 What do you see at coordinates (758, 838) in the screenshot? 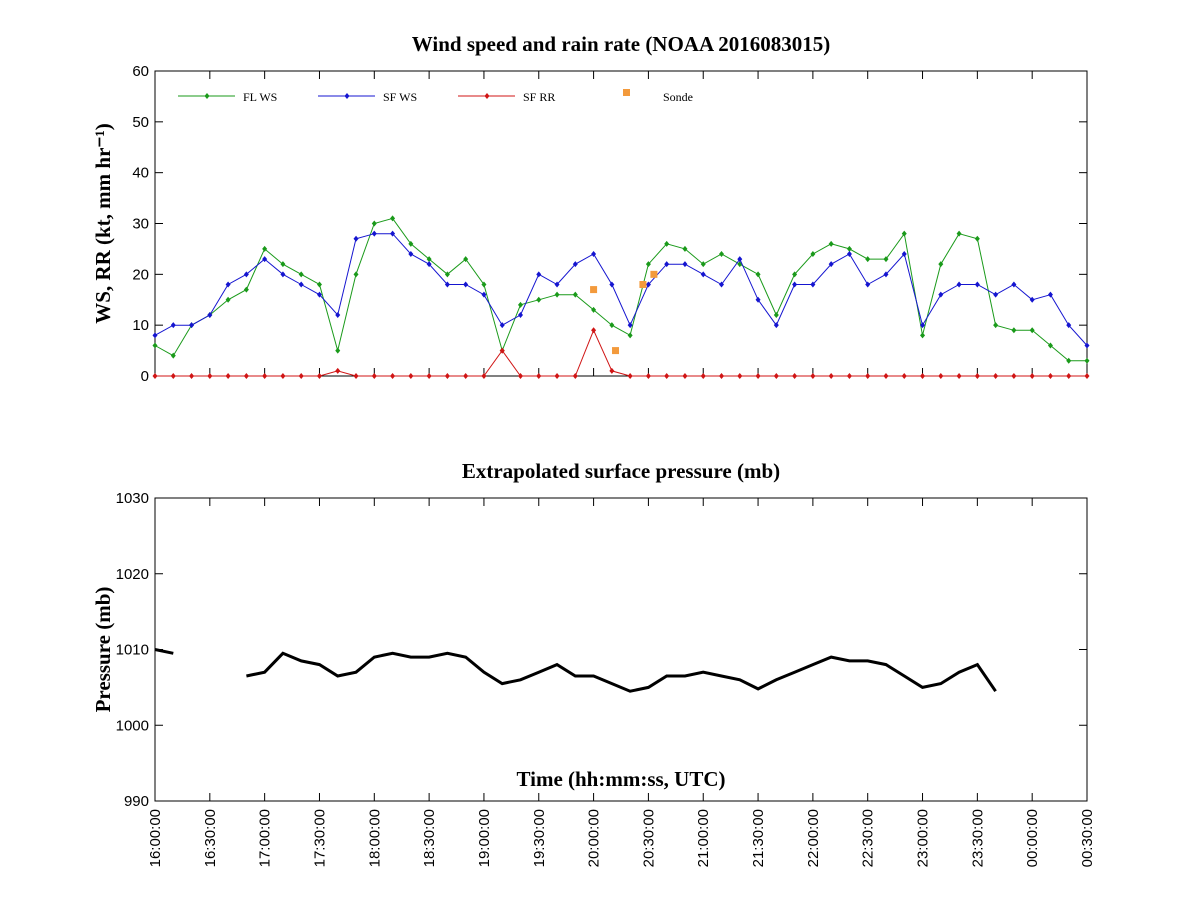
I see `x-tick-label: 21:30:00` at bounding box center [758, 838].